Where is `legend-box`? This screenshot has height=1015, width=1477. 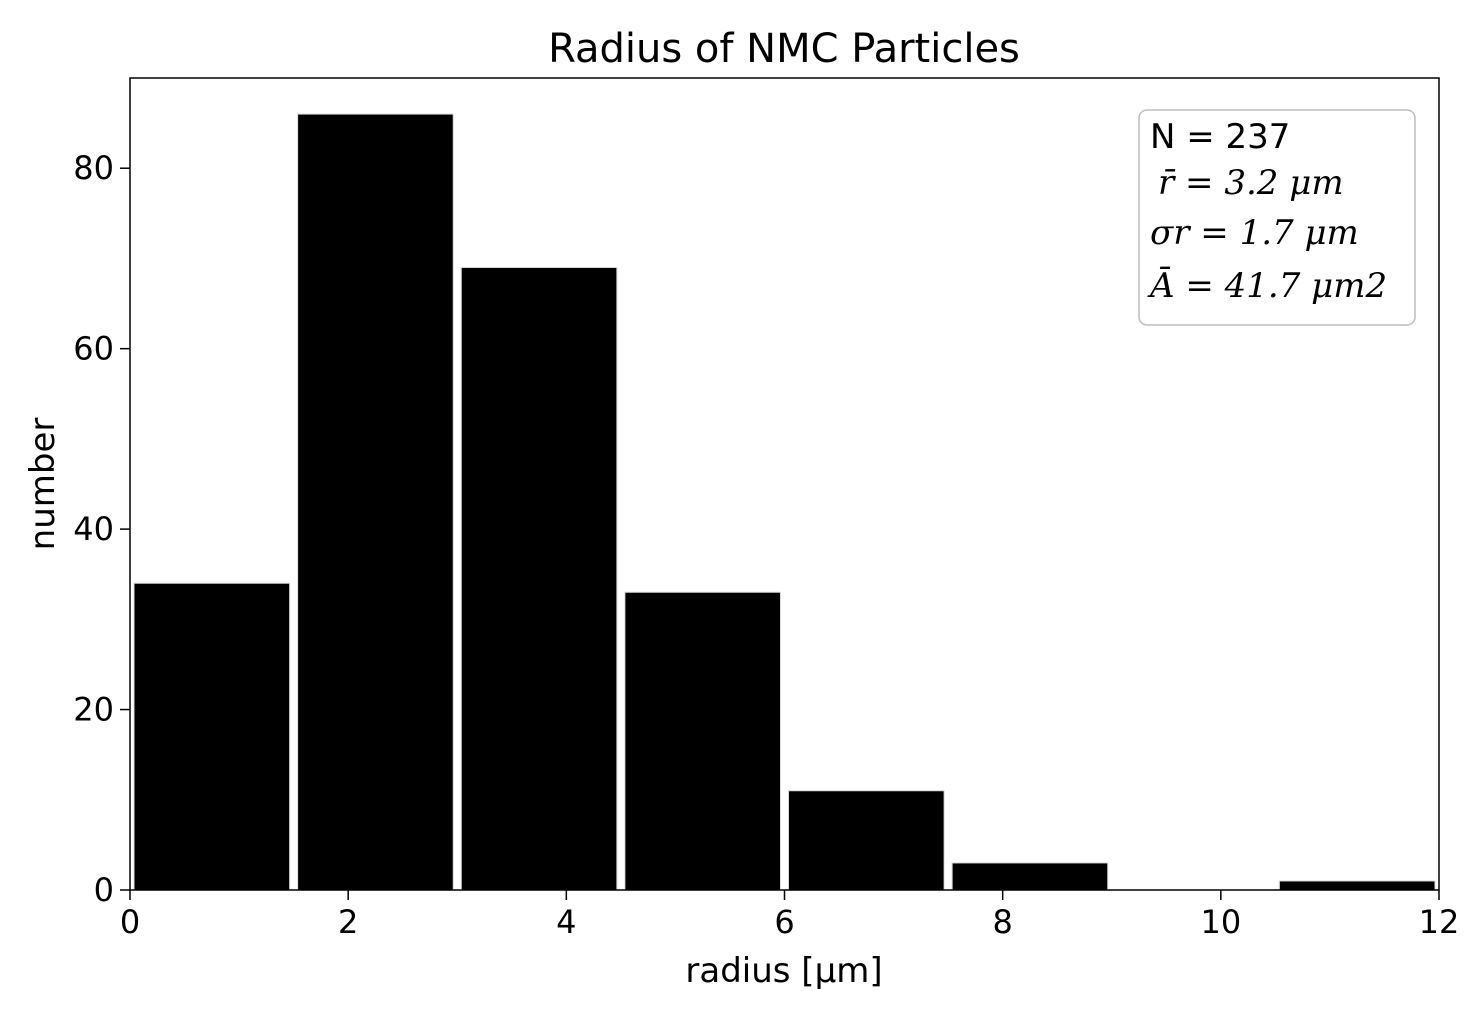 legend-box is located at coordinates (1277, 217).